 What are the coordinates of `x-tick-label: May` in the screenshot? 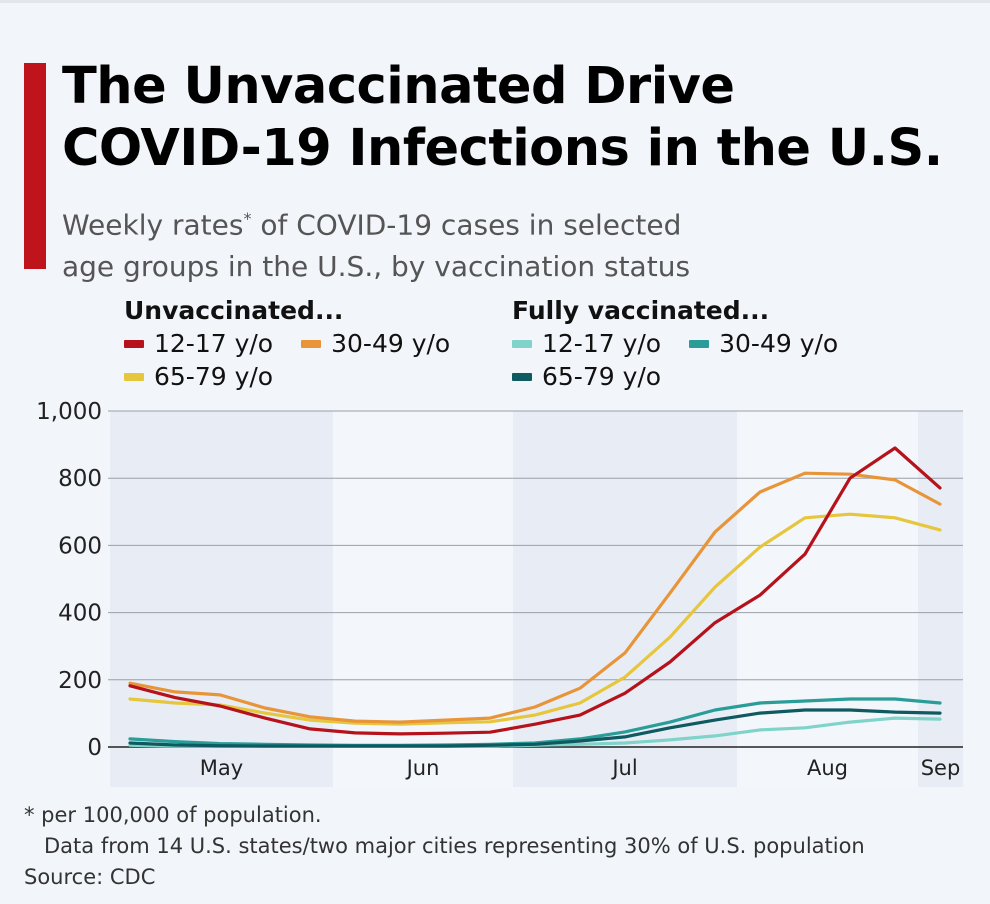 It's located at (221, 768).